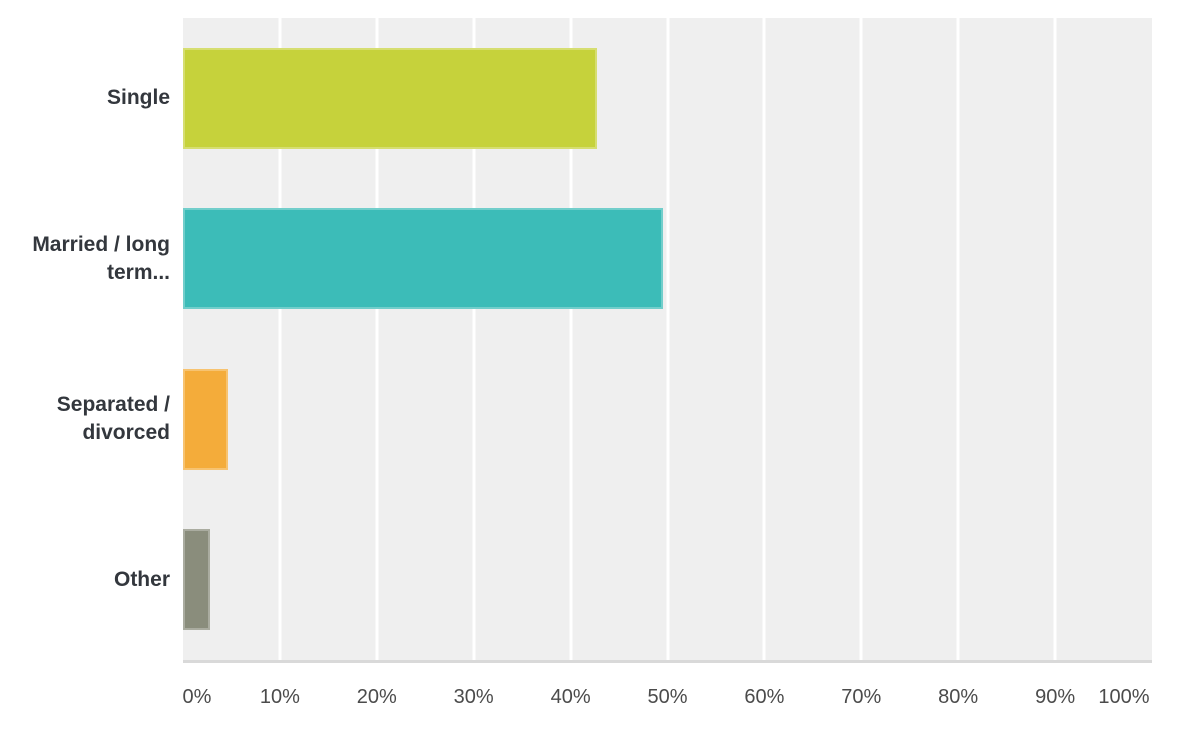 Image resolution: width=1204 pixels, height=743 pixels. Describe the element at coordinates (764, 697) in the screenshot. I see `x-tick-label-60: 60%` at that location.